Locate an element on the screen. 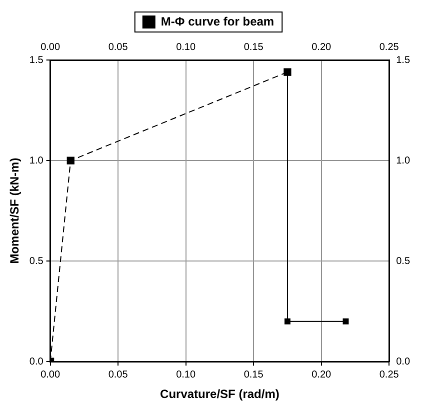 The width and height of the screenshot is (421, 410). x2-tick-label: 0.25 is located at coordinates (389, 374).